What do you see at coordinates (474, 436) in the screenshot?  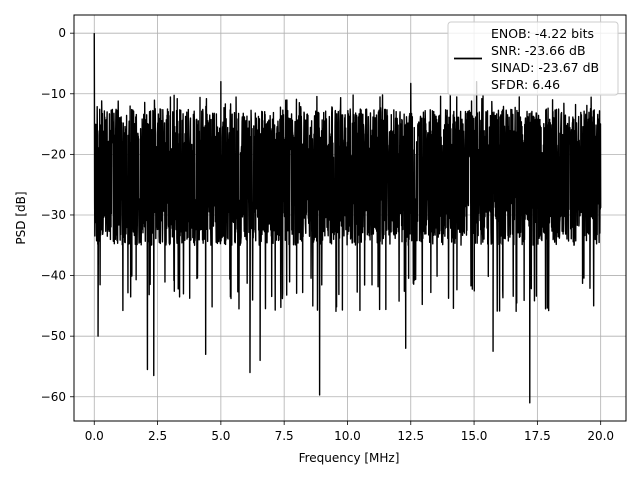 I see `x-tick-label: 15.0` at bounding box center [474, 436].